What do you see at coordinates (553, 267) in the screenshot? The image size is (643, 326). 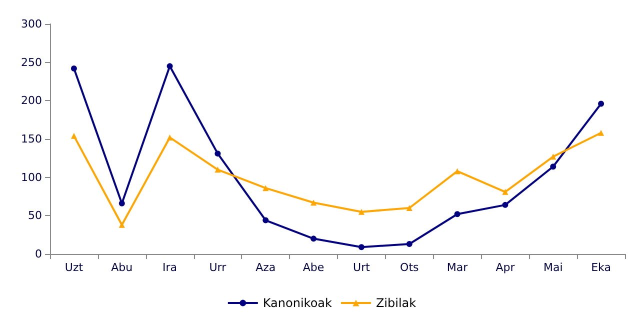 I see `x-tick-label: Mai` at bounding box center [553, 267].